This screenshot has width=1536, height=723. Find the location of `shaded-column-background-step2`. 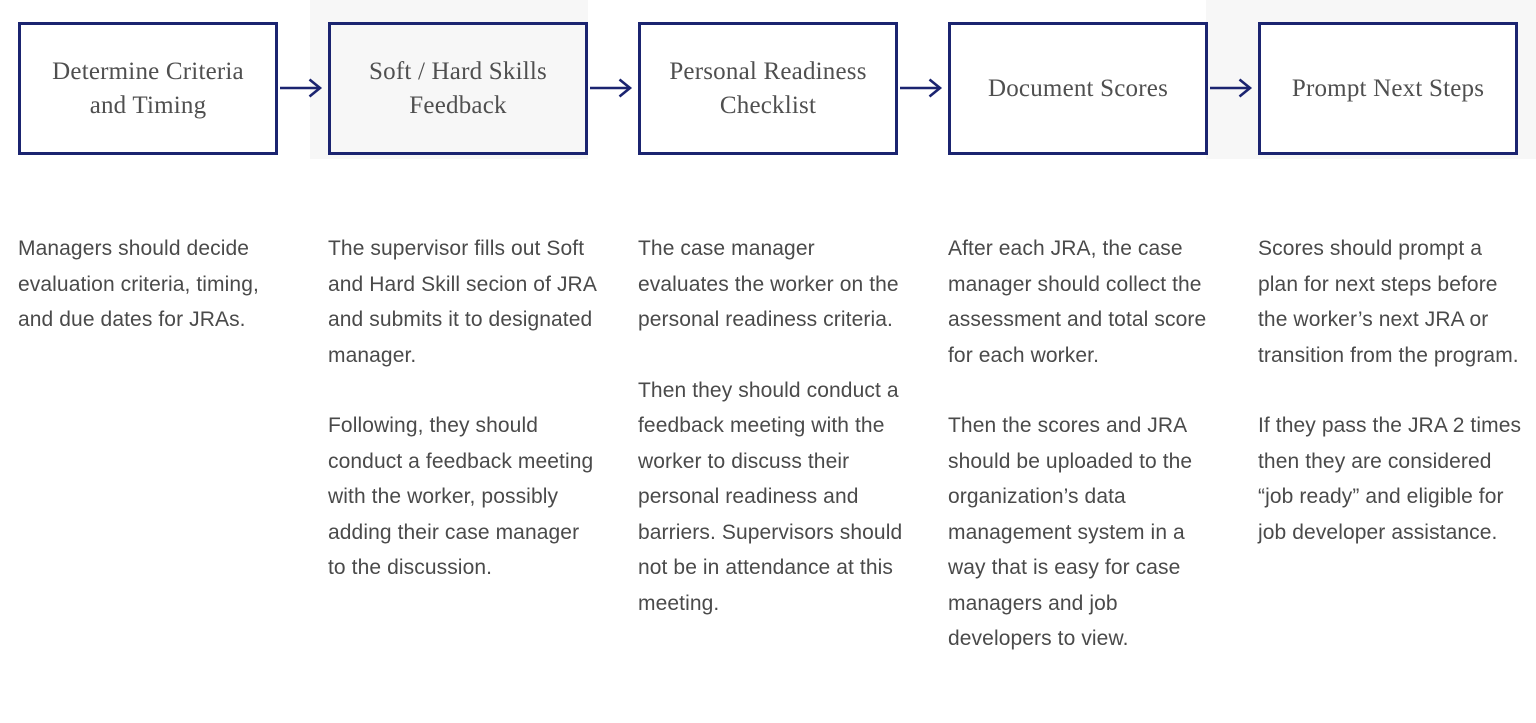

shaded-column-background-step2 is located at coordinates (449, 79).